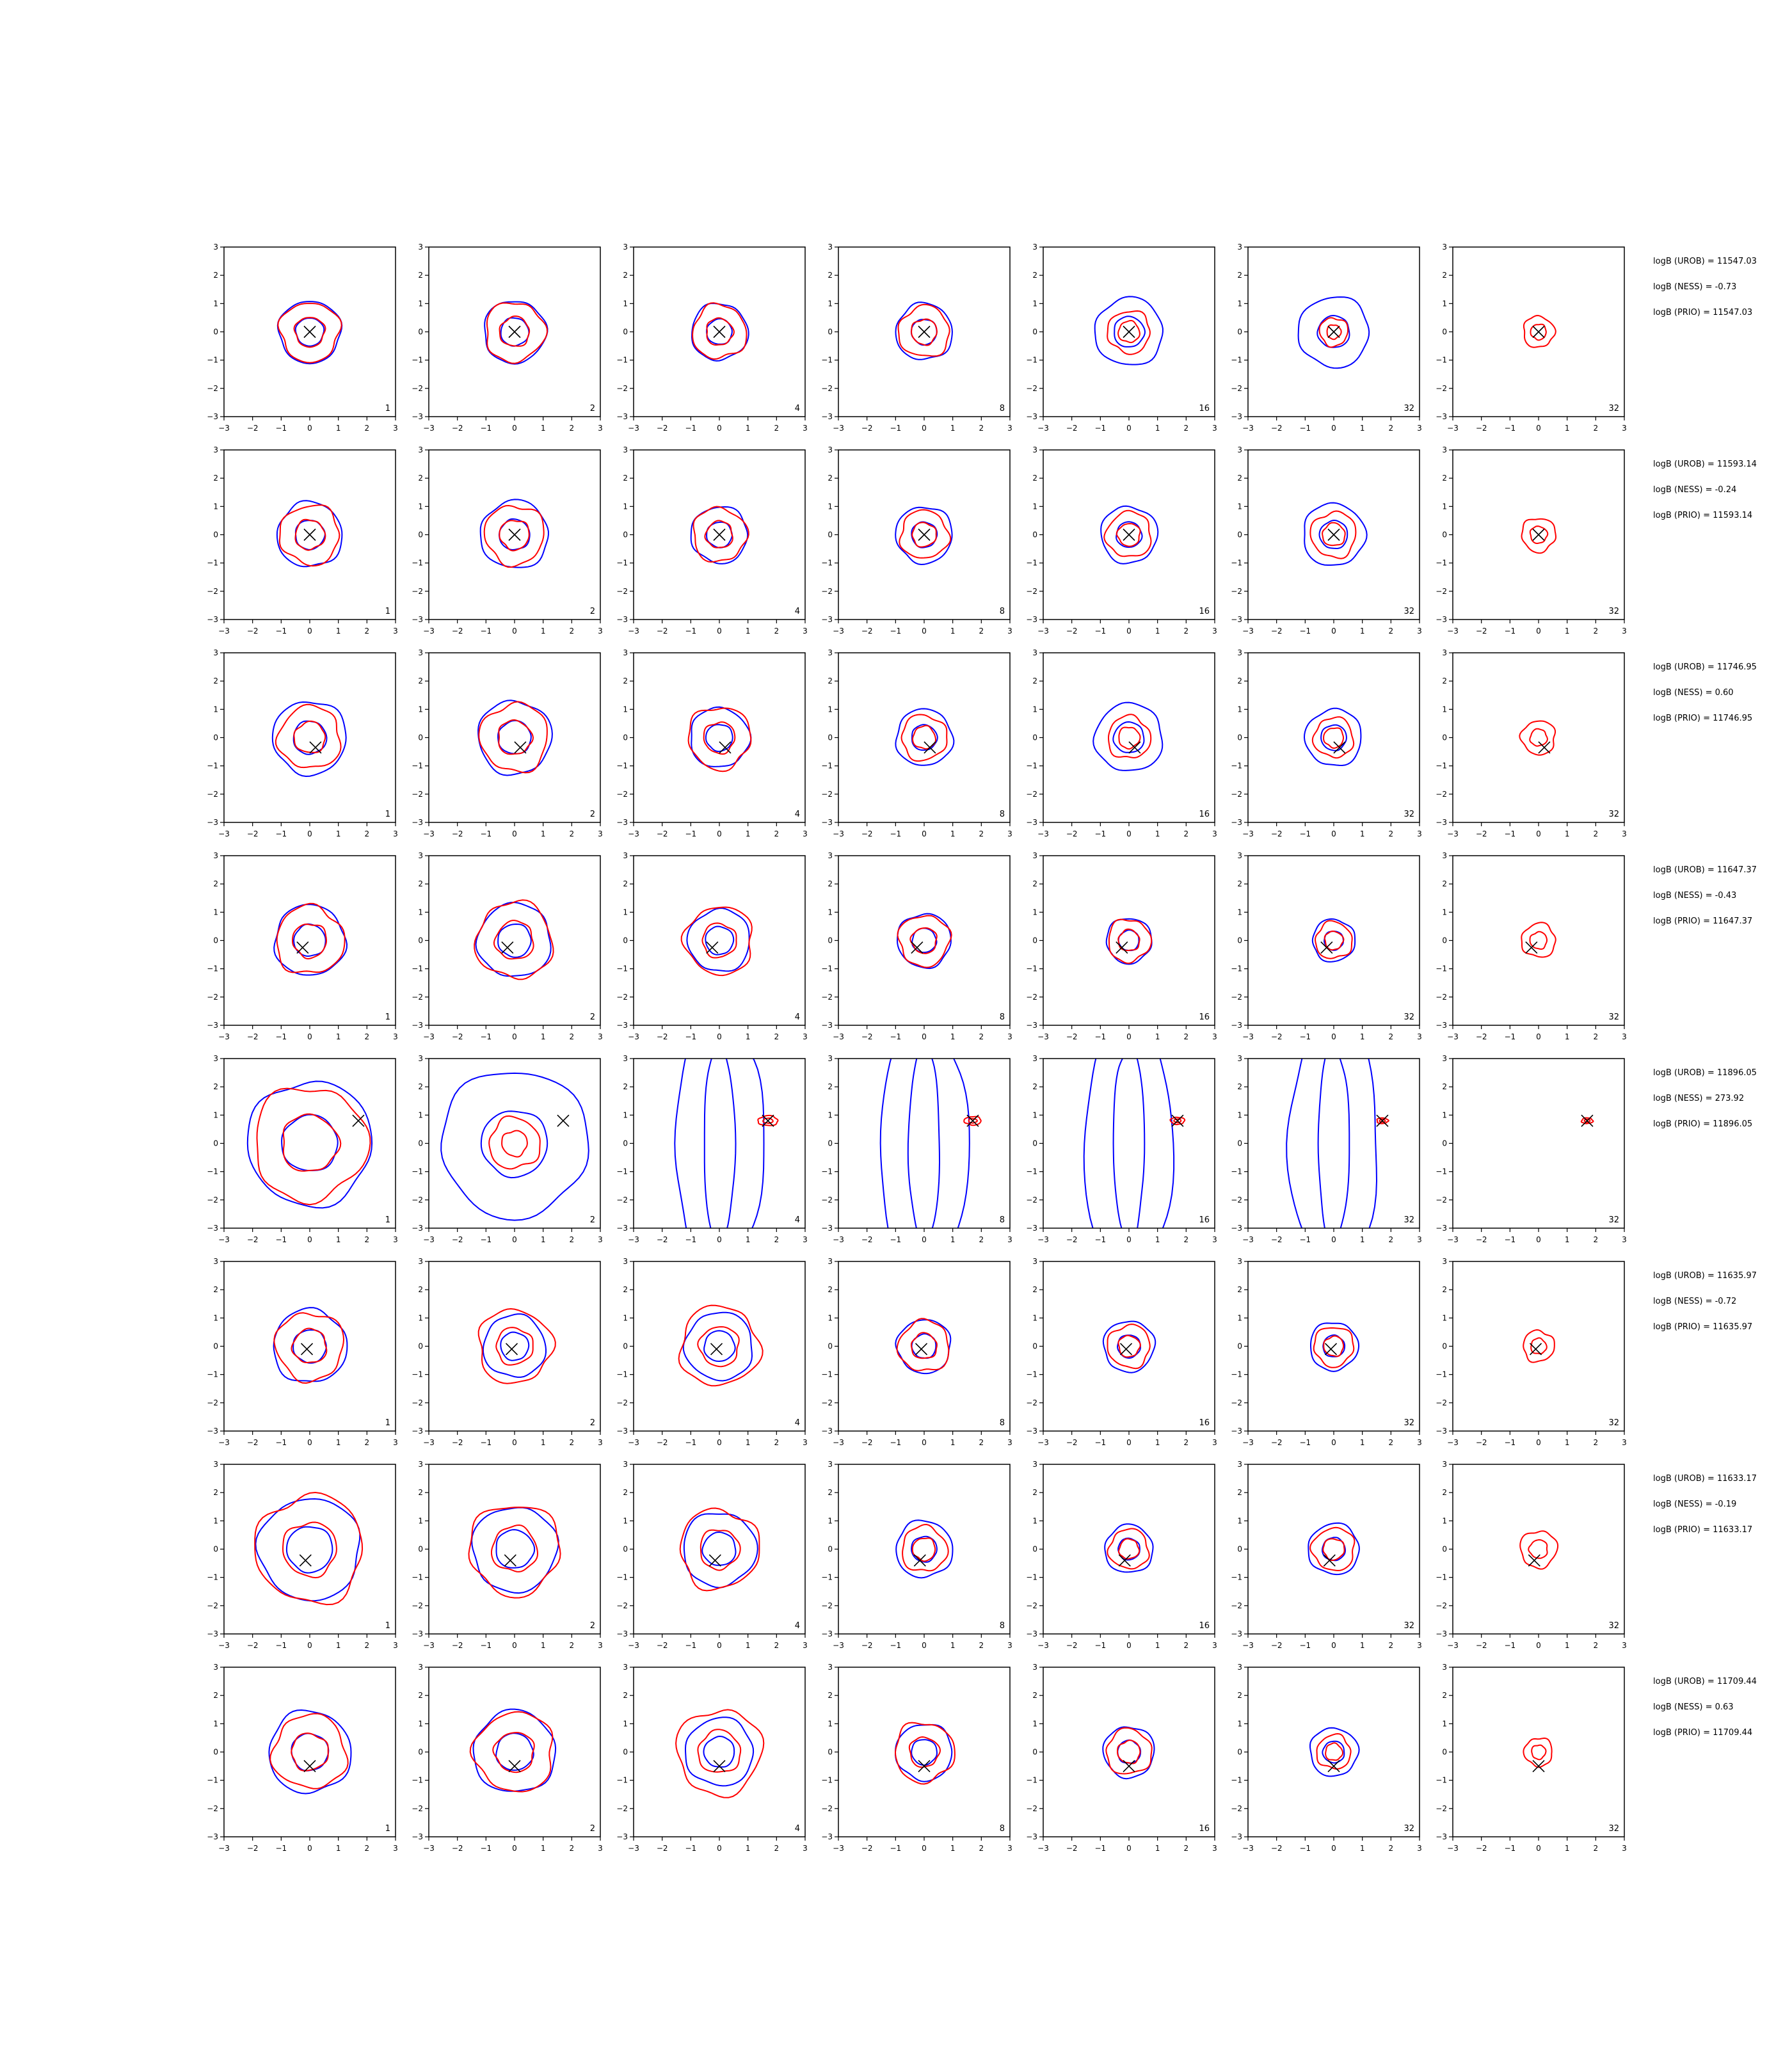 Image resolution: width=1792 pixels, height=2048 pixels. I want to click on stat-line: logB (NESS) = -0.24, so click(1694, 490).